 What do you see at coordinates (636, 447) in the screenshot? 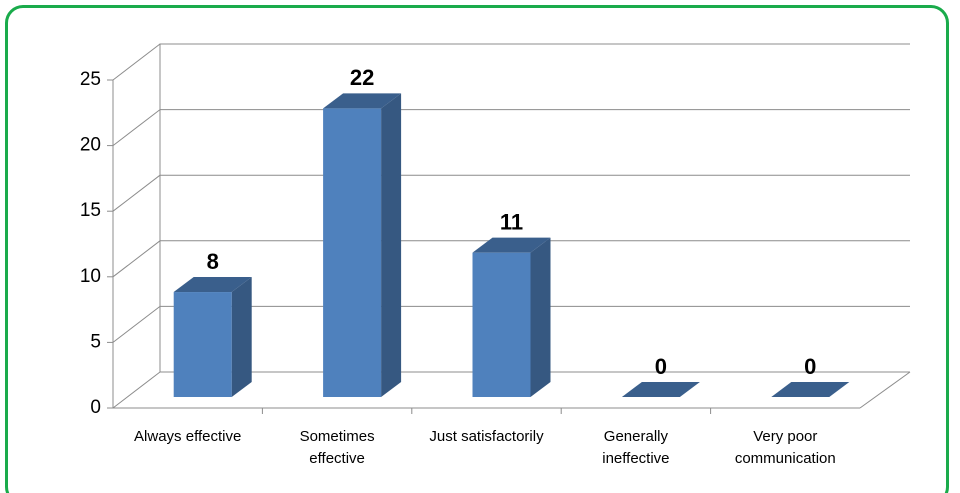
I see `x-tick-label: Generally ineffective` at bounding box center [636, 447].